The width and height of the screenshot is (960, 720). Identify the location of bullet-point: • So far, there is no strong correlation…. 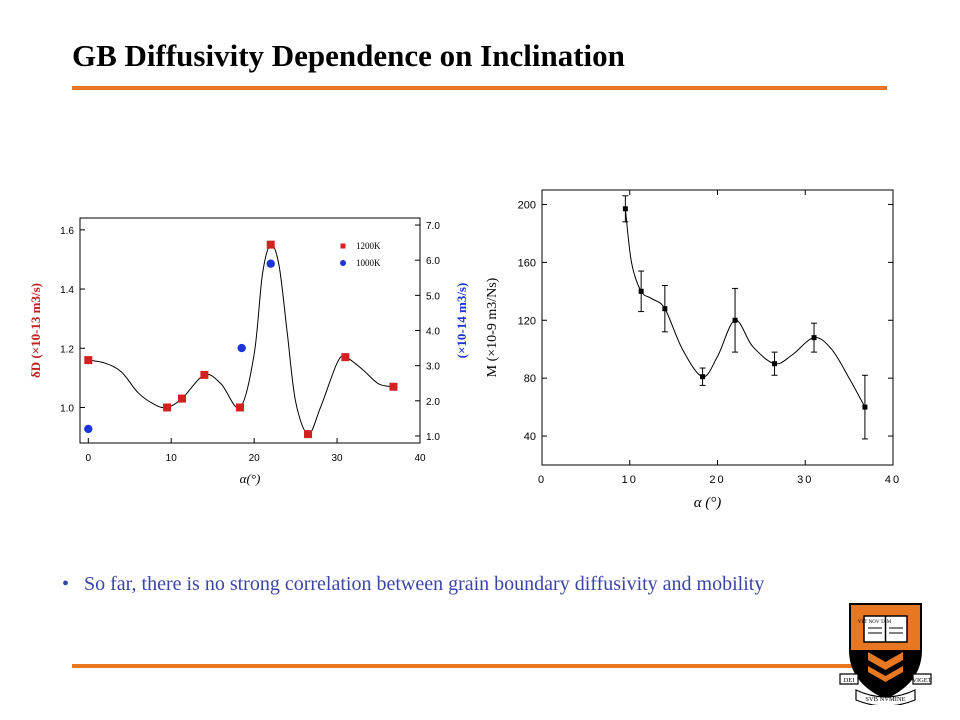
(462, 584).